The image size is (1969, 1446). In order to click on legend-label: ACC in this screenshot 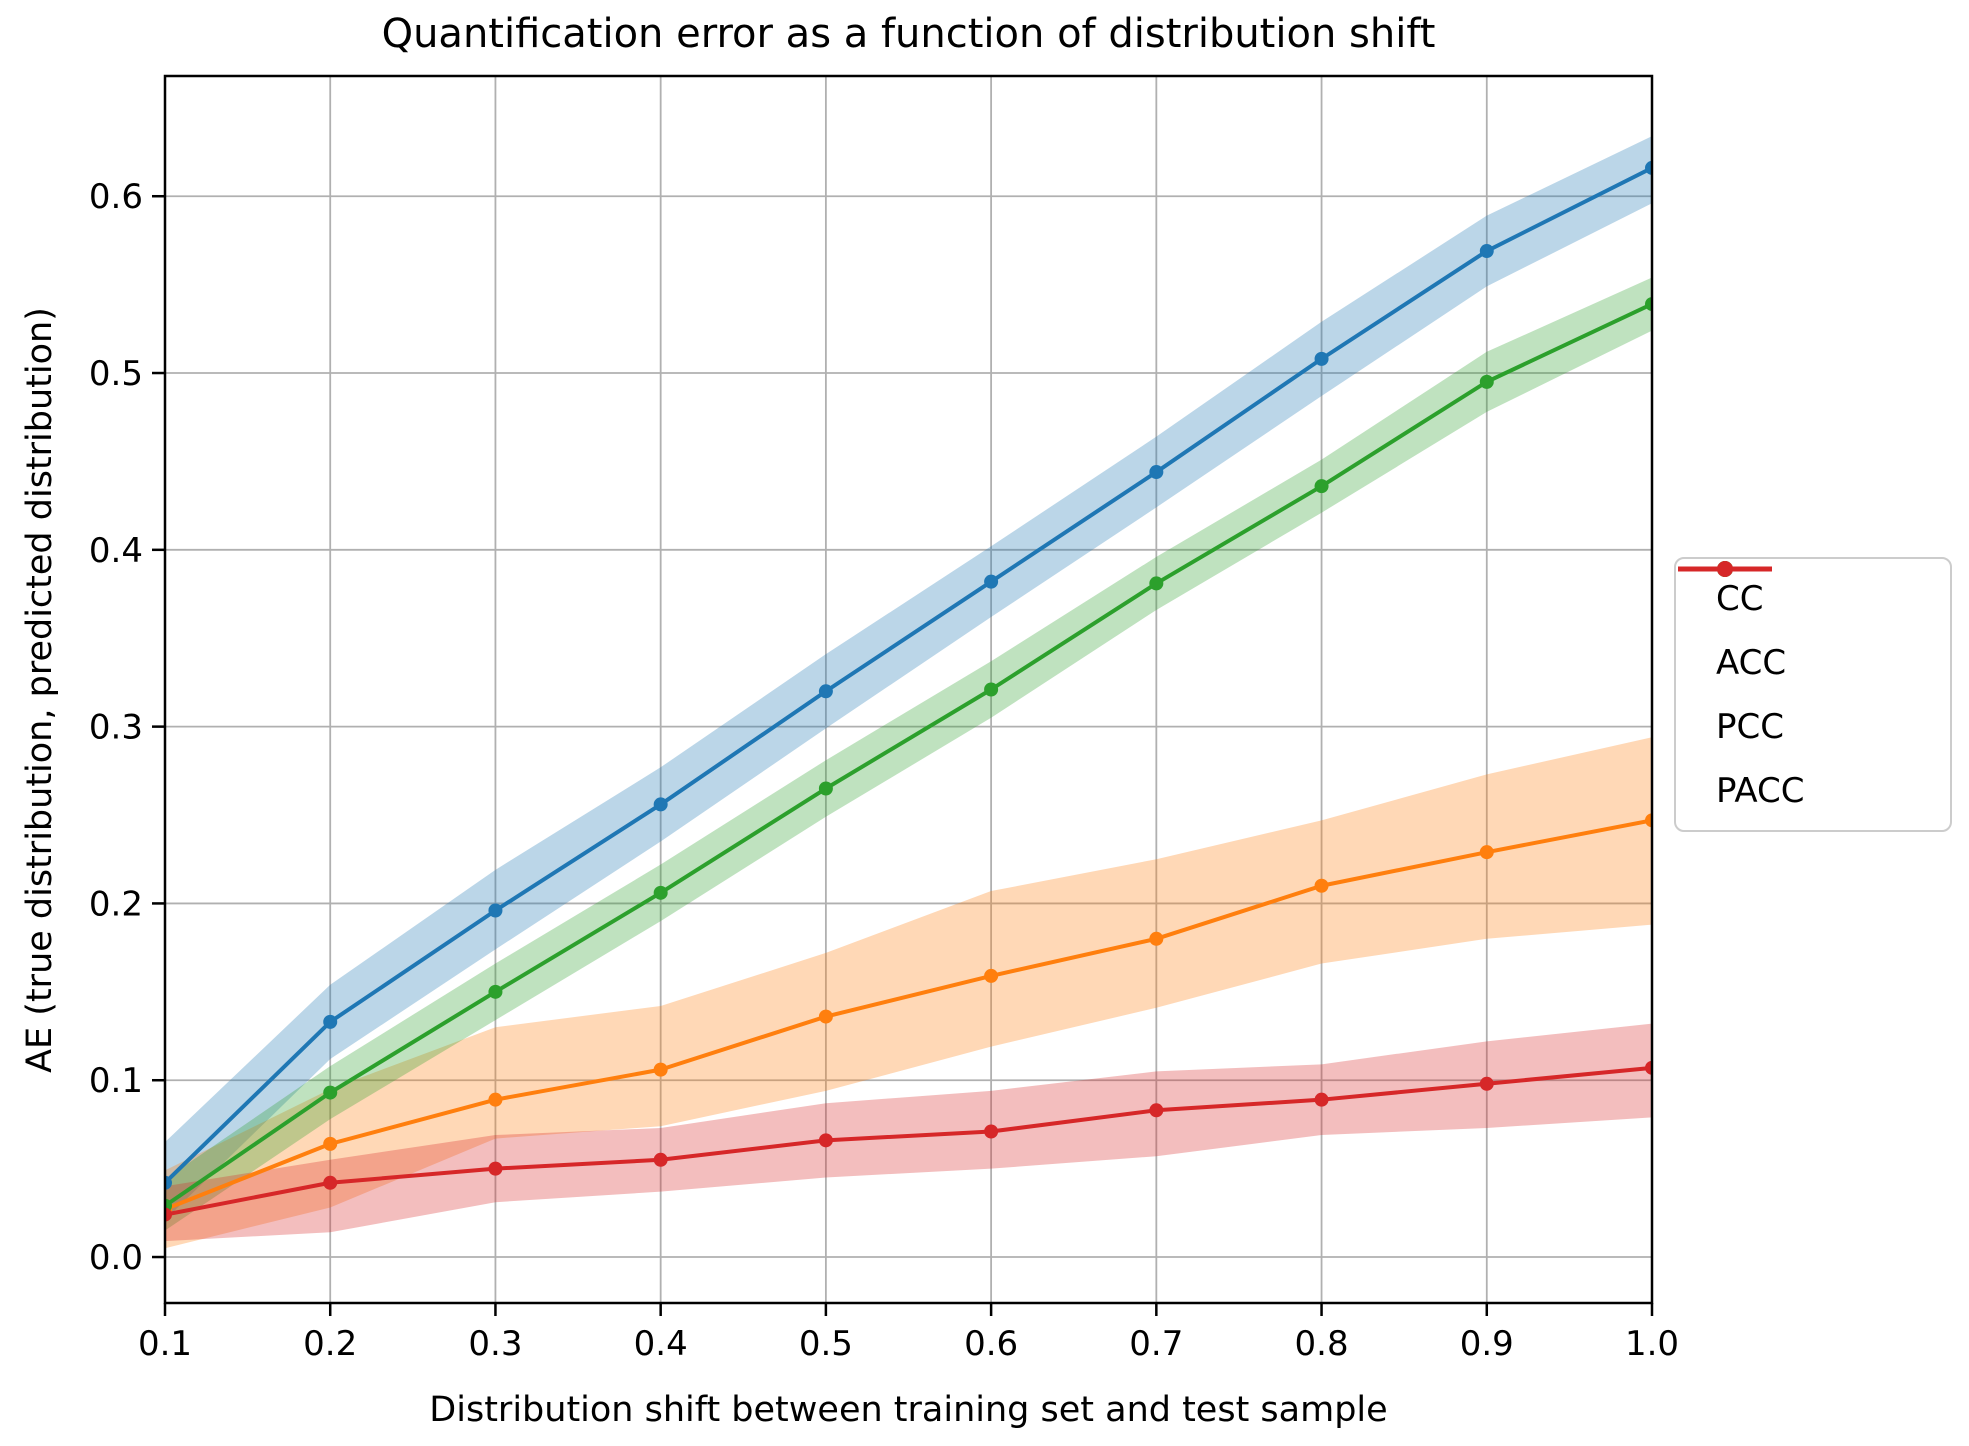, I will do `click(1751, 663)`.